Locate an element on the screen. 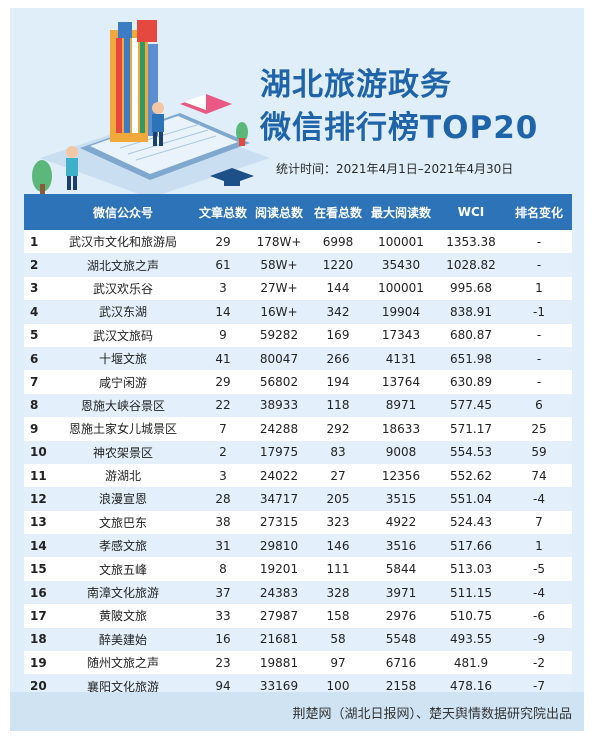  row-articles: 23 is located at coordinates (223, 662).